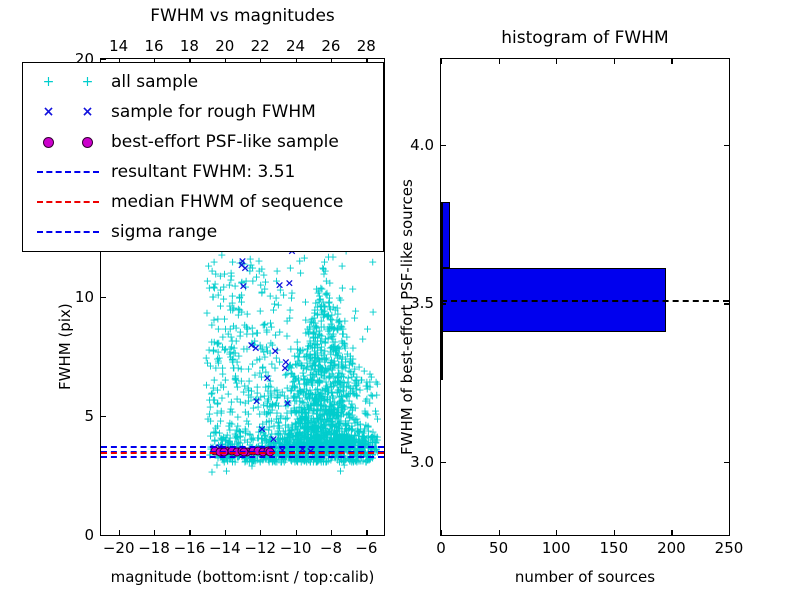  I want to click on x-tick-label-bottom: −20, so click(118, 548).